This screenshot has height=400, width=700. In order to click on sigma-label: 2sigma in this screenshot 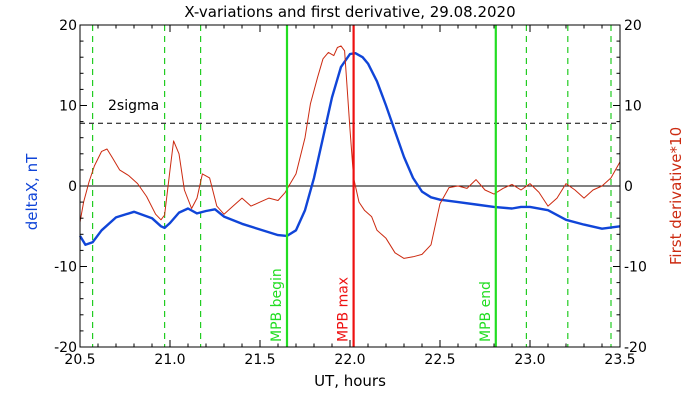, I will do `click(133, 106)`.